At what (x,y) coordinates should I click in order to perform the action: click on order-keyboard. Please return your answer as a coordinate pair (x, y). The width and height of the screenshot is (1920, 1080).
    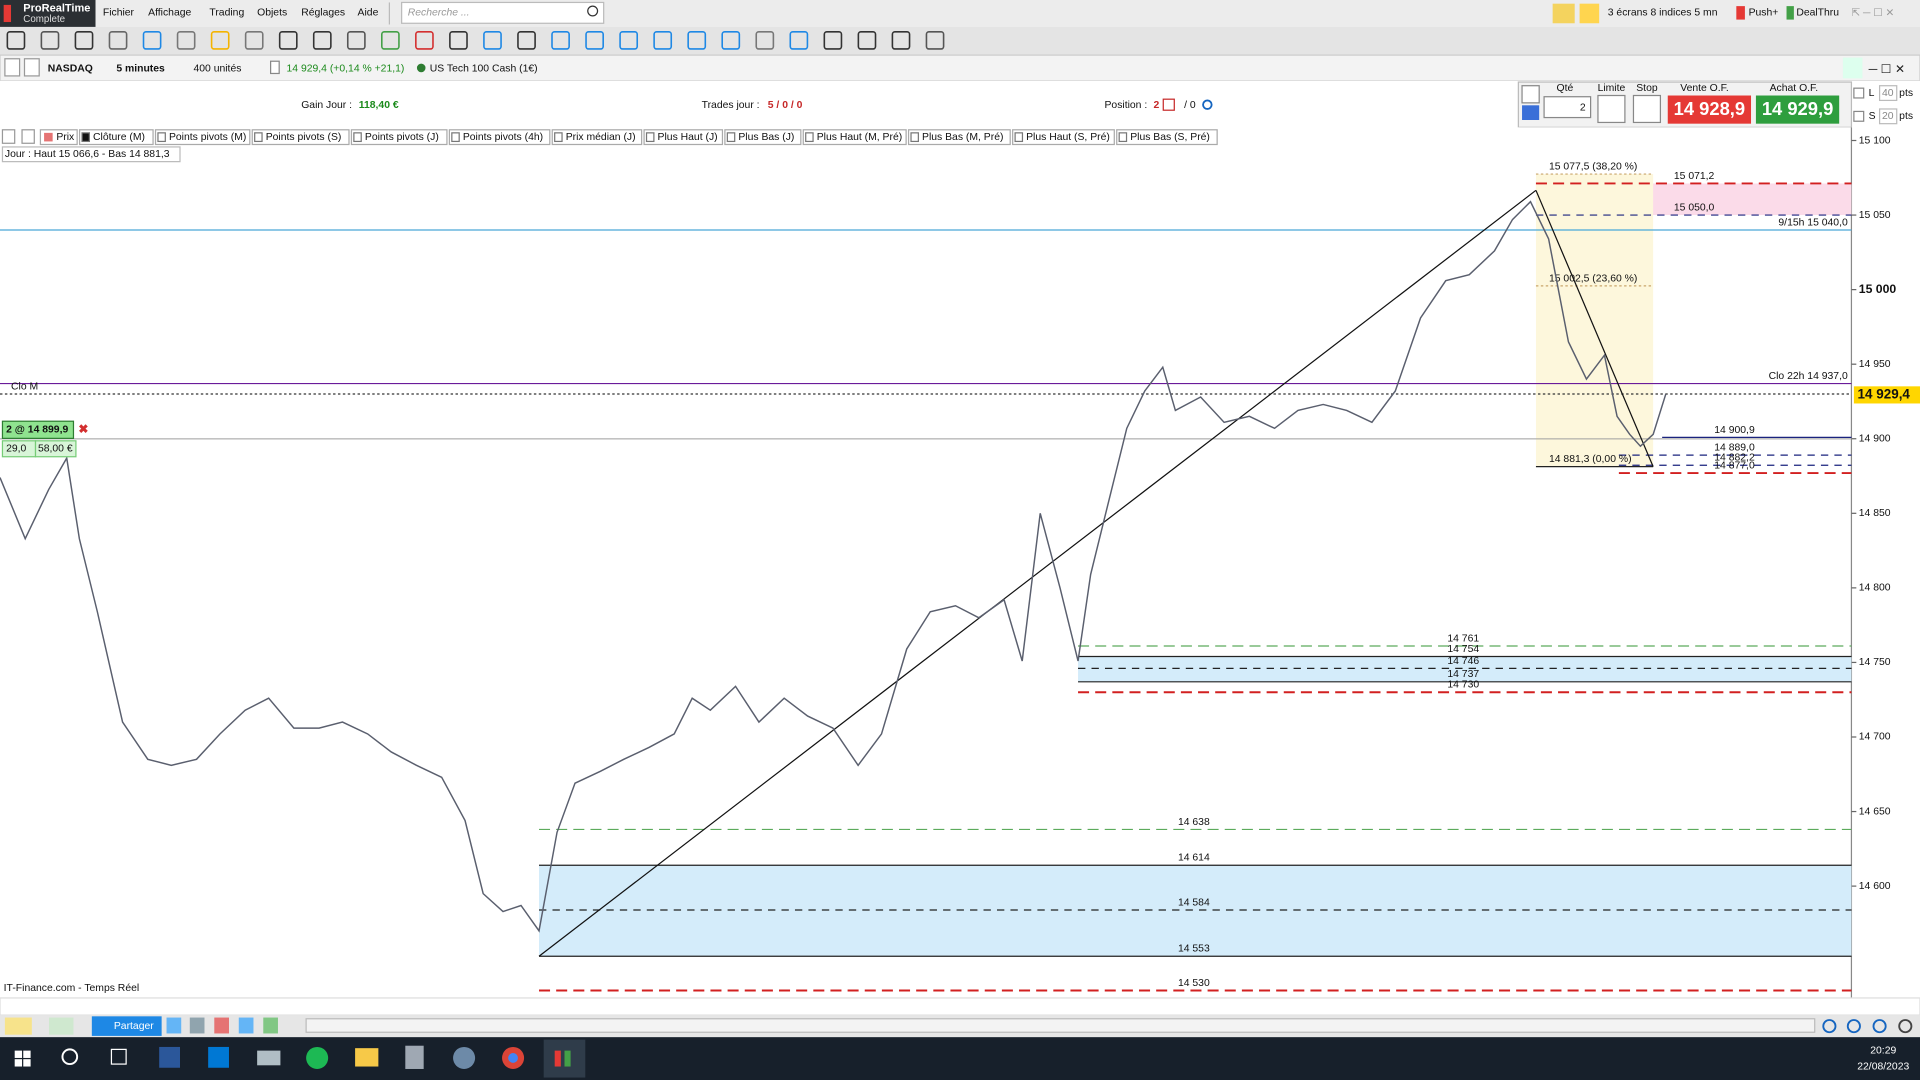
    Looking at the image, I should click on (1531, 112).